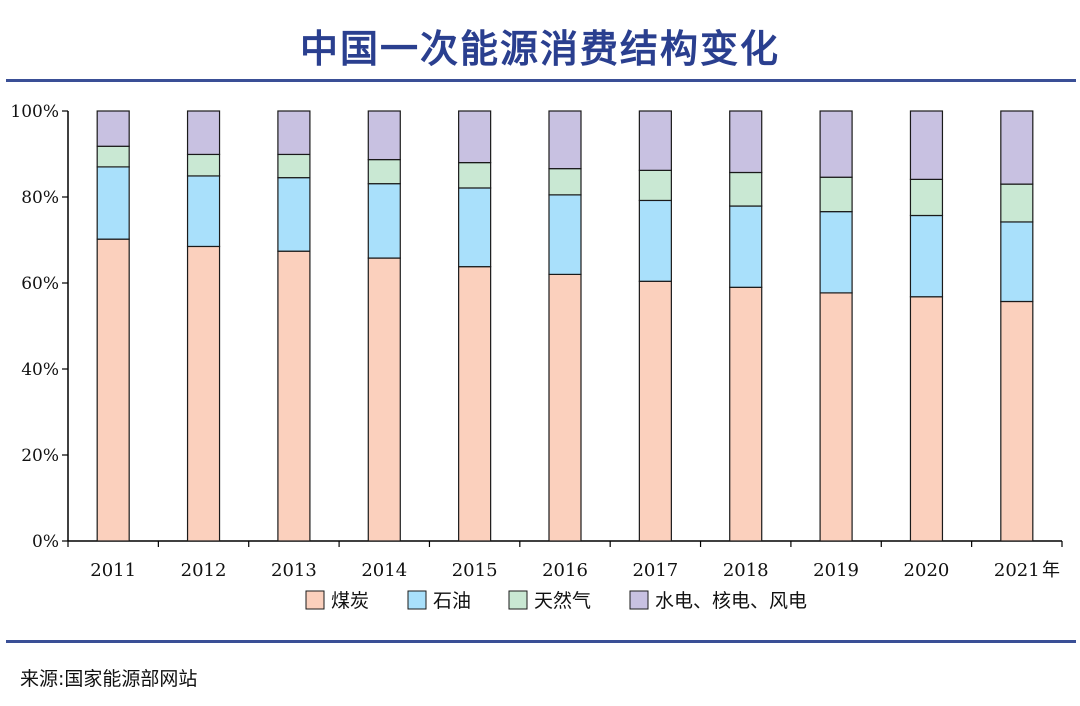 This screenshot has width=1080, height=706. I want to click on y-tick-label: 60%, so click(40, 284).